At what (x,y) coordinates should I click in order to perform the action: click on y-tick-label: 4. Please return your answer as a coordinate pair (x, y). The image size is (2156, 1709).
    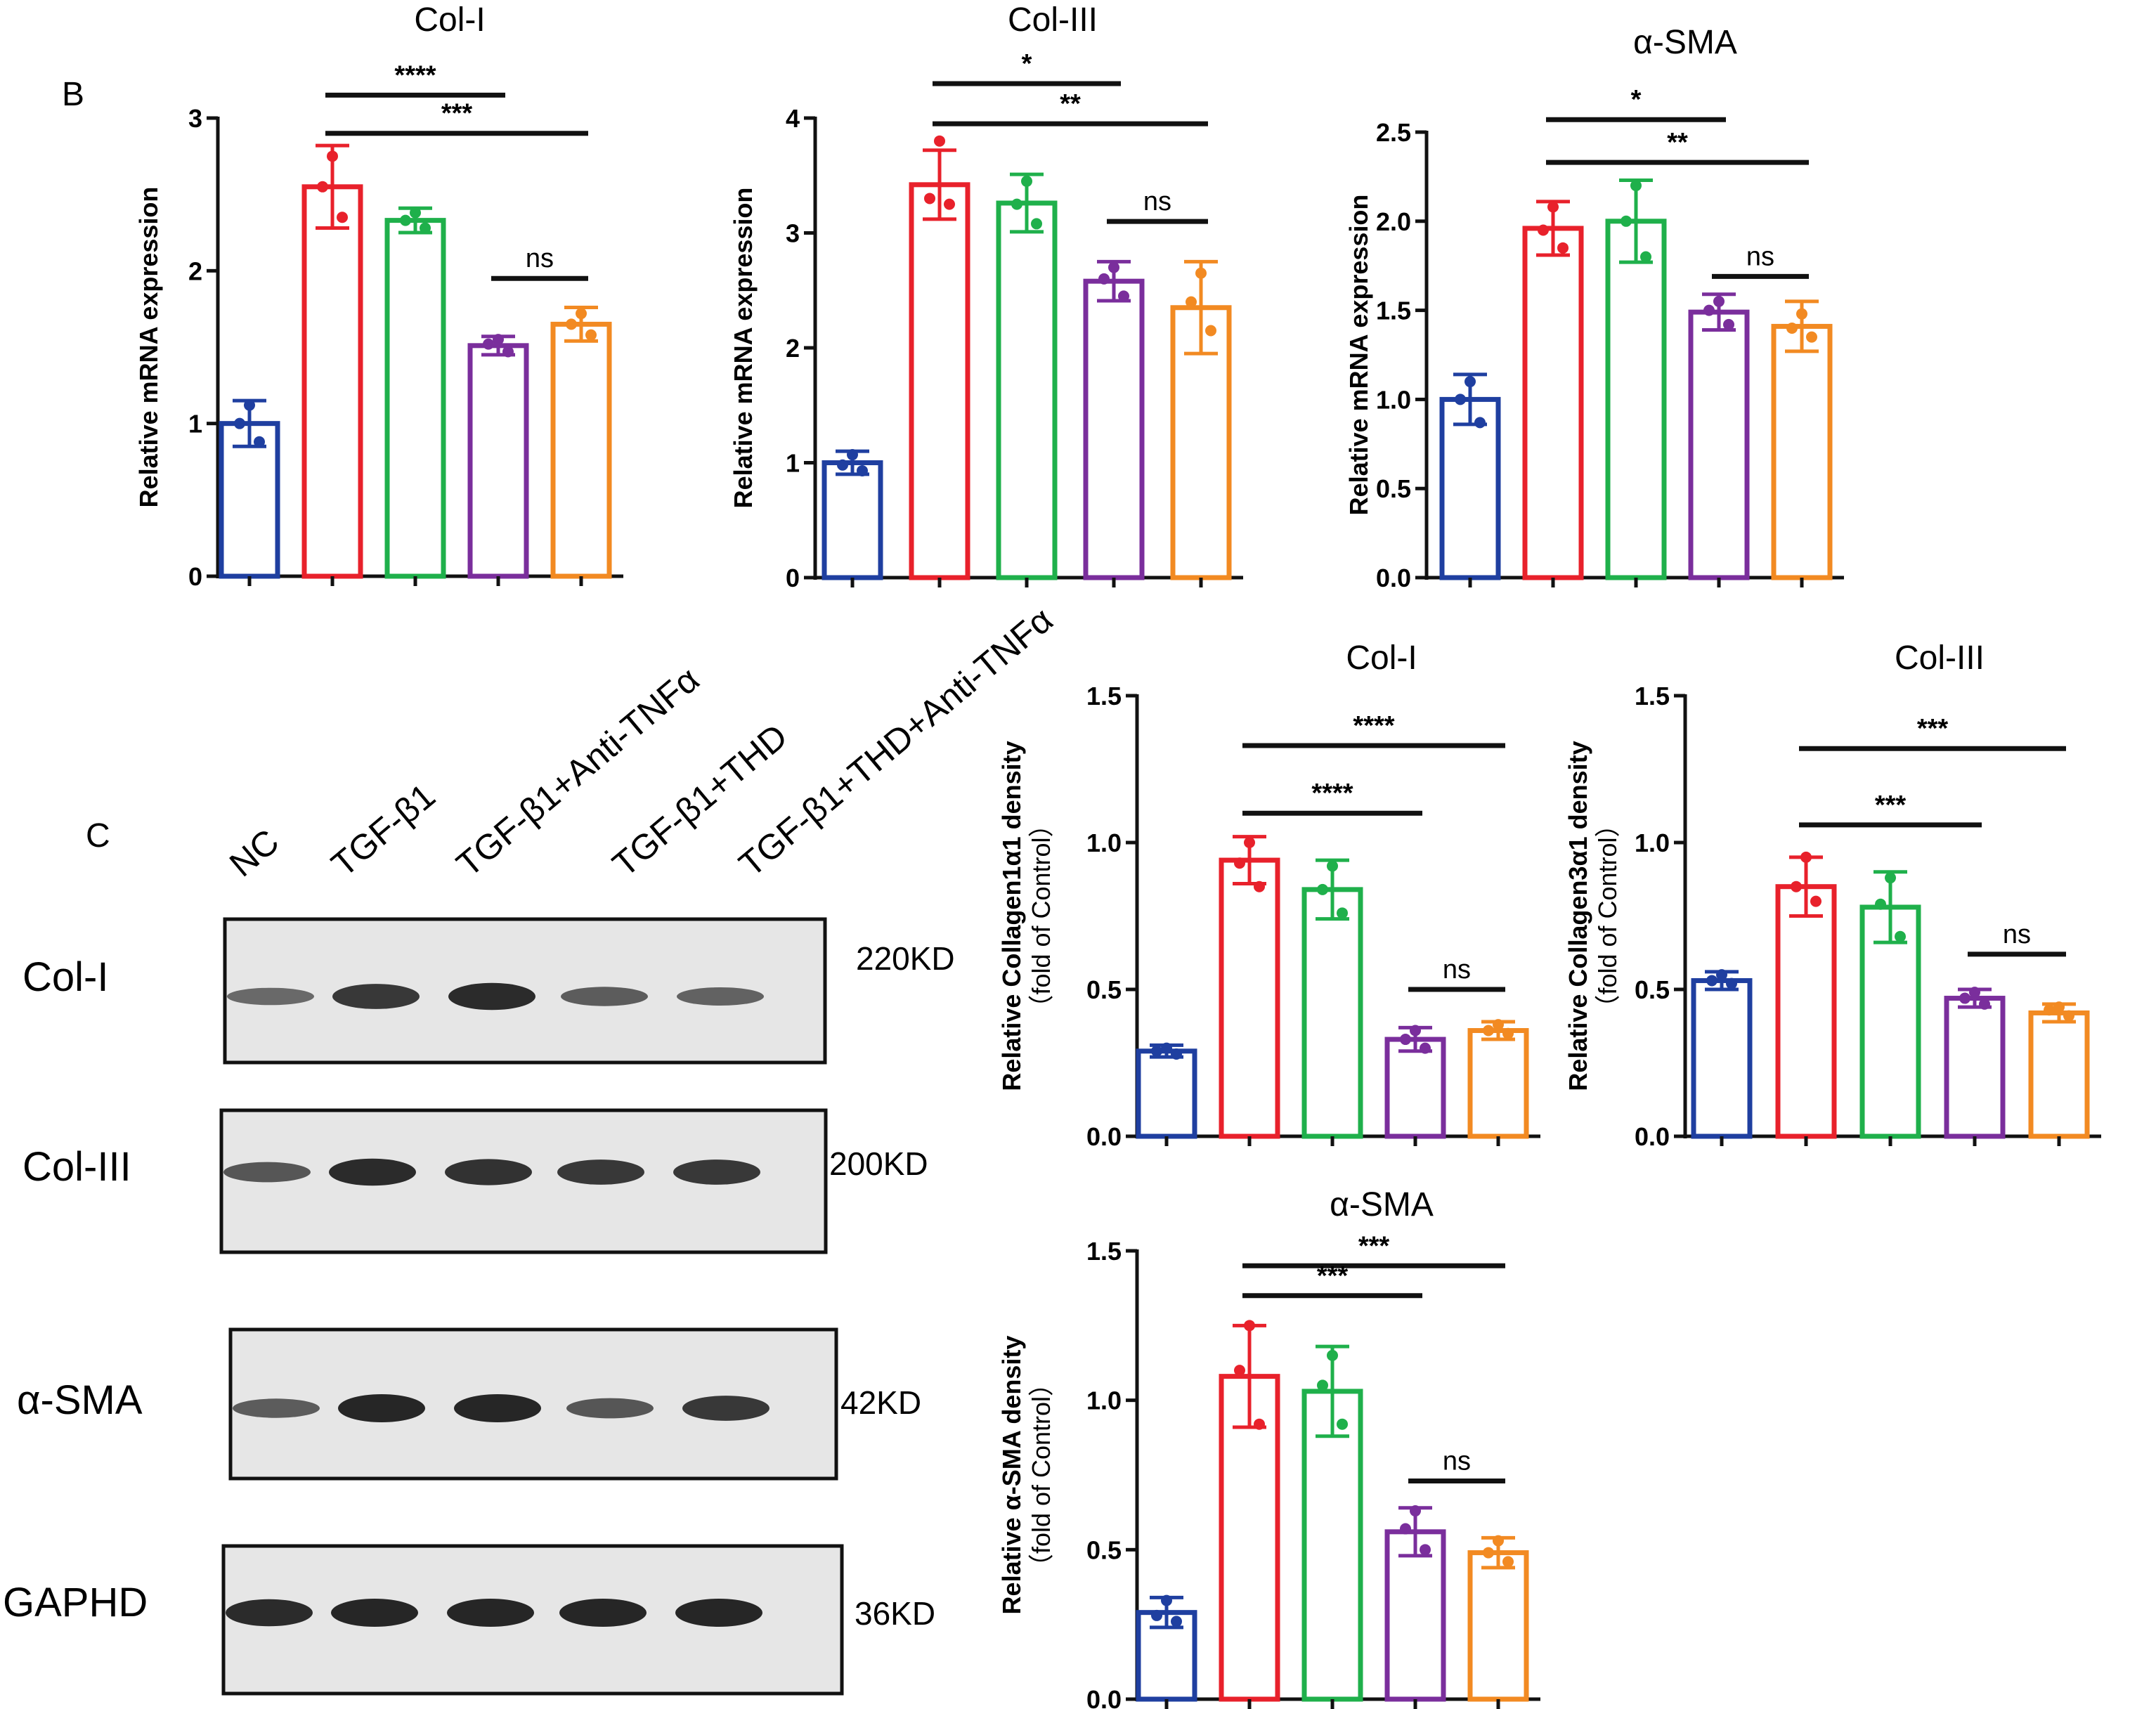
    Looking at the image, I should click on (793, 119).